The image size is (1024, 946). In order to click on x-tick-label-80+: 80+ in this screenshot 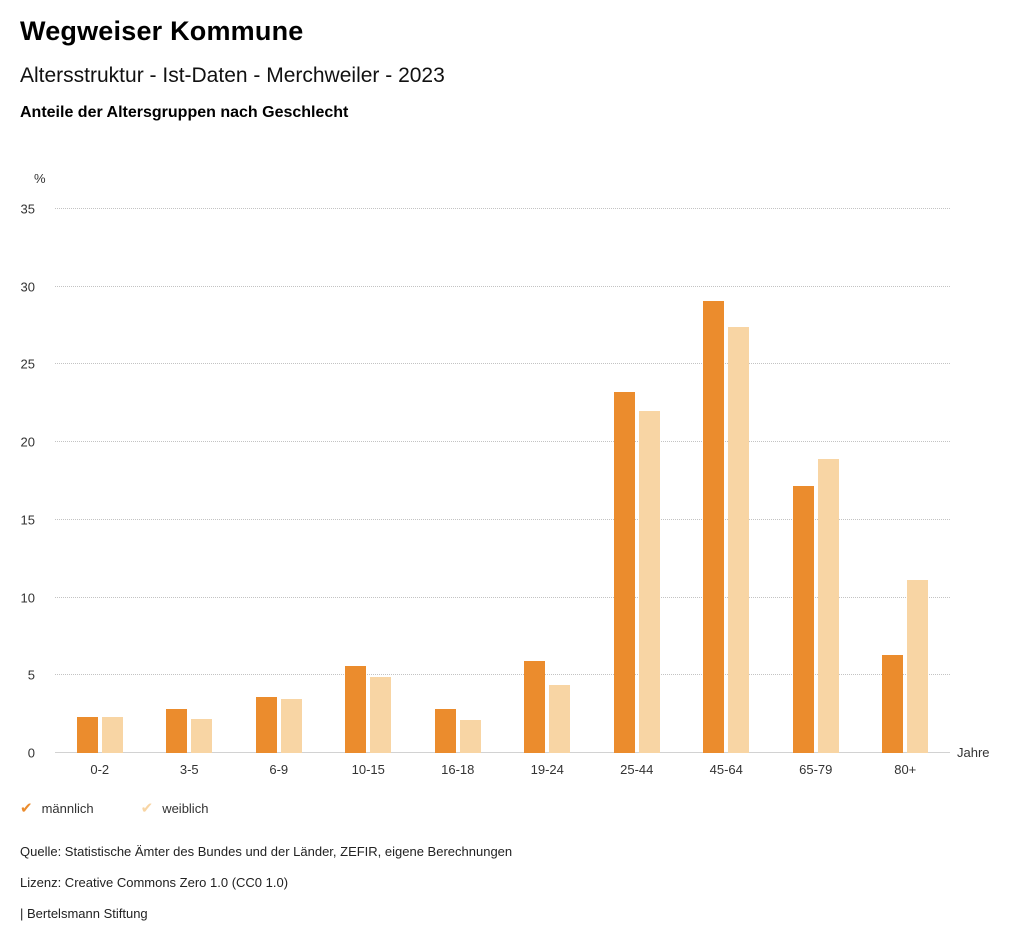, I will do `click(905, 769)`.